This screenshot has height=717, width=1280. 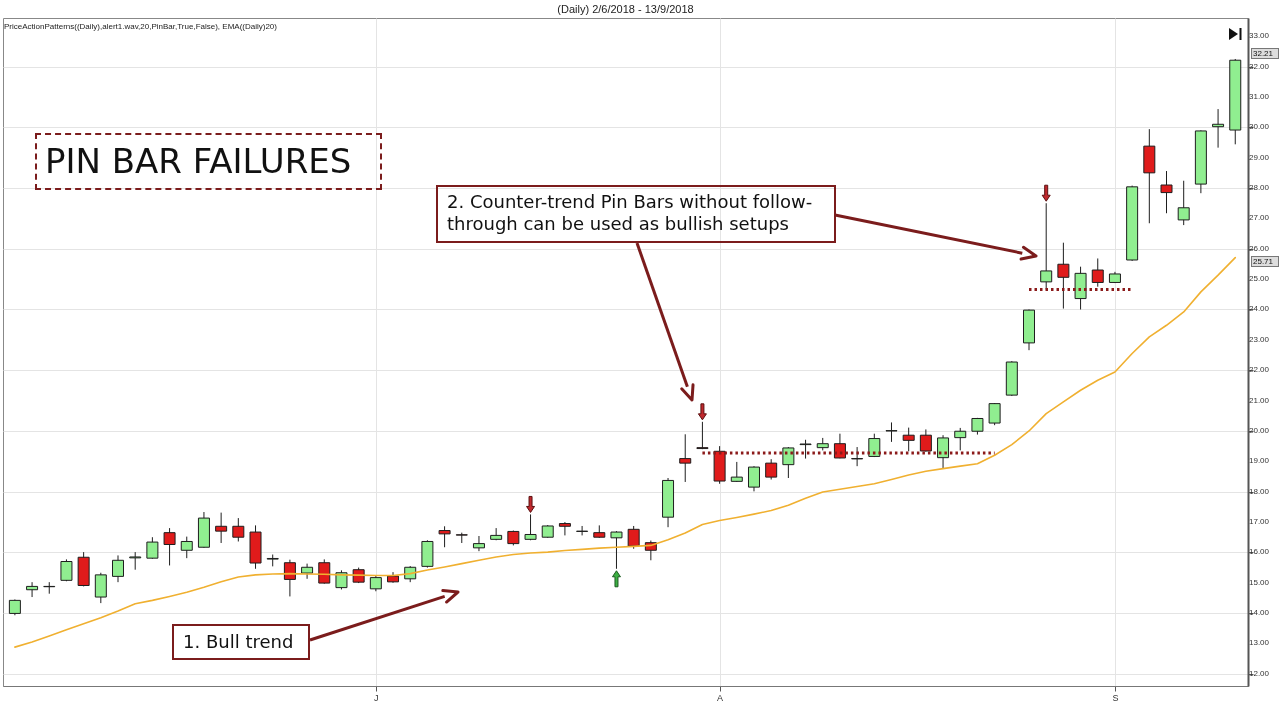 I want to click on x-tick-label: S, so click(x=1115, y=697).